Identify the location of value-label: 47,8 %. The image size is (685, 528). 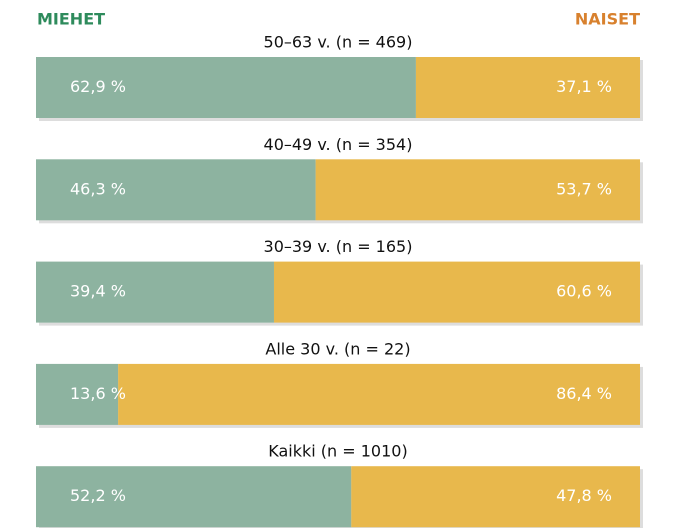
(584, 495).